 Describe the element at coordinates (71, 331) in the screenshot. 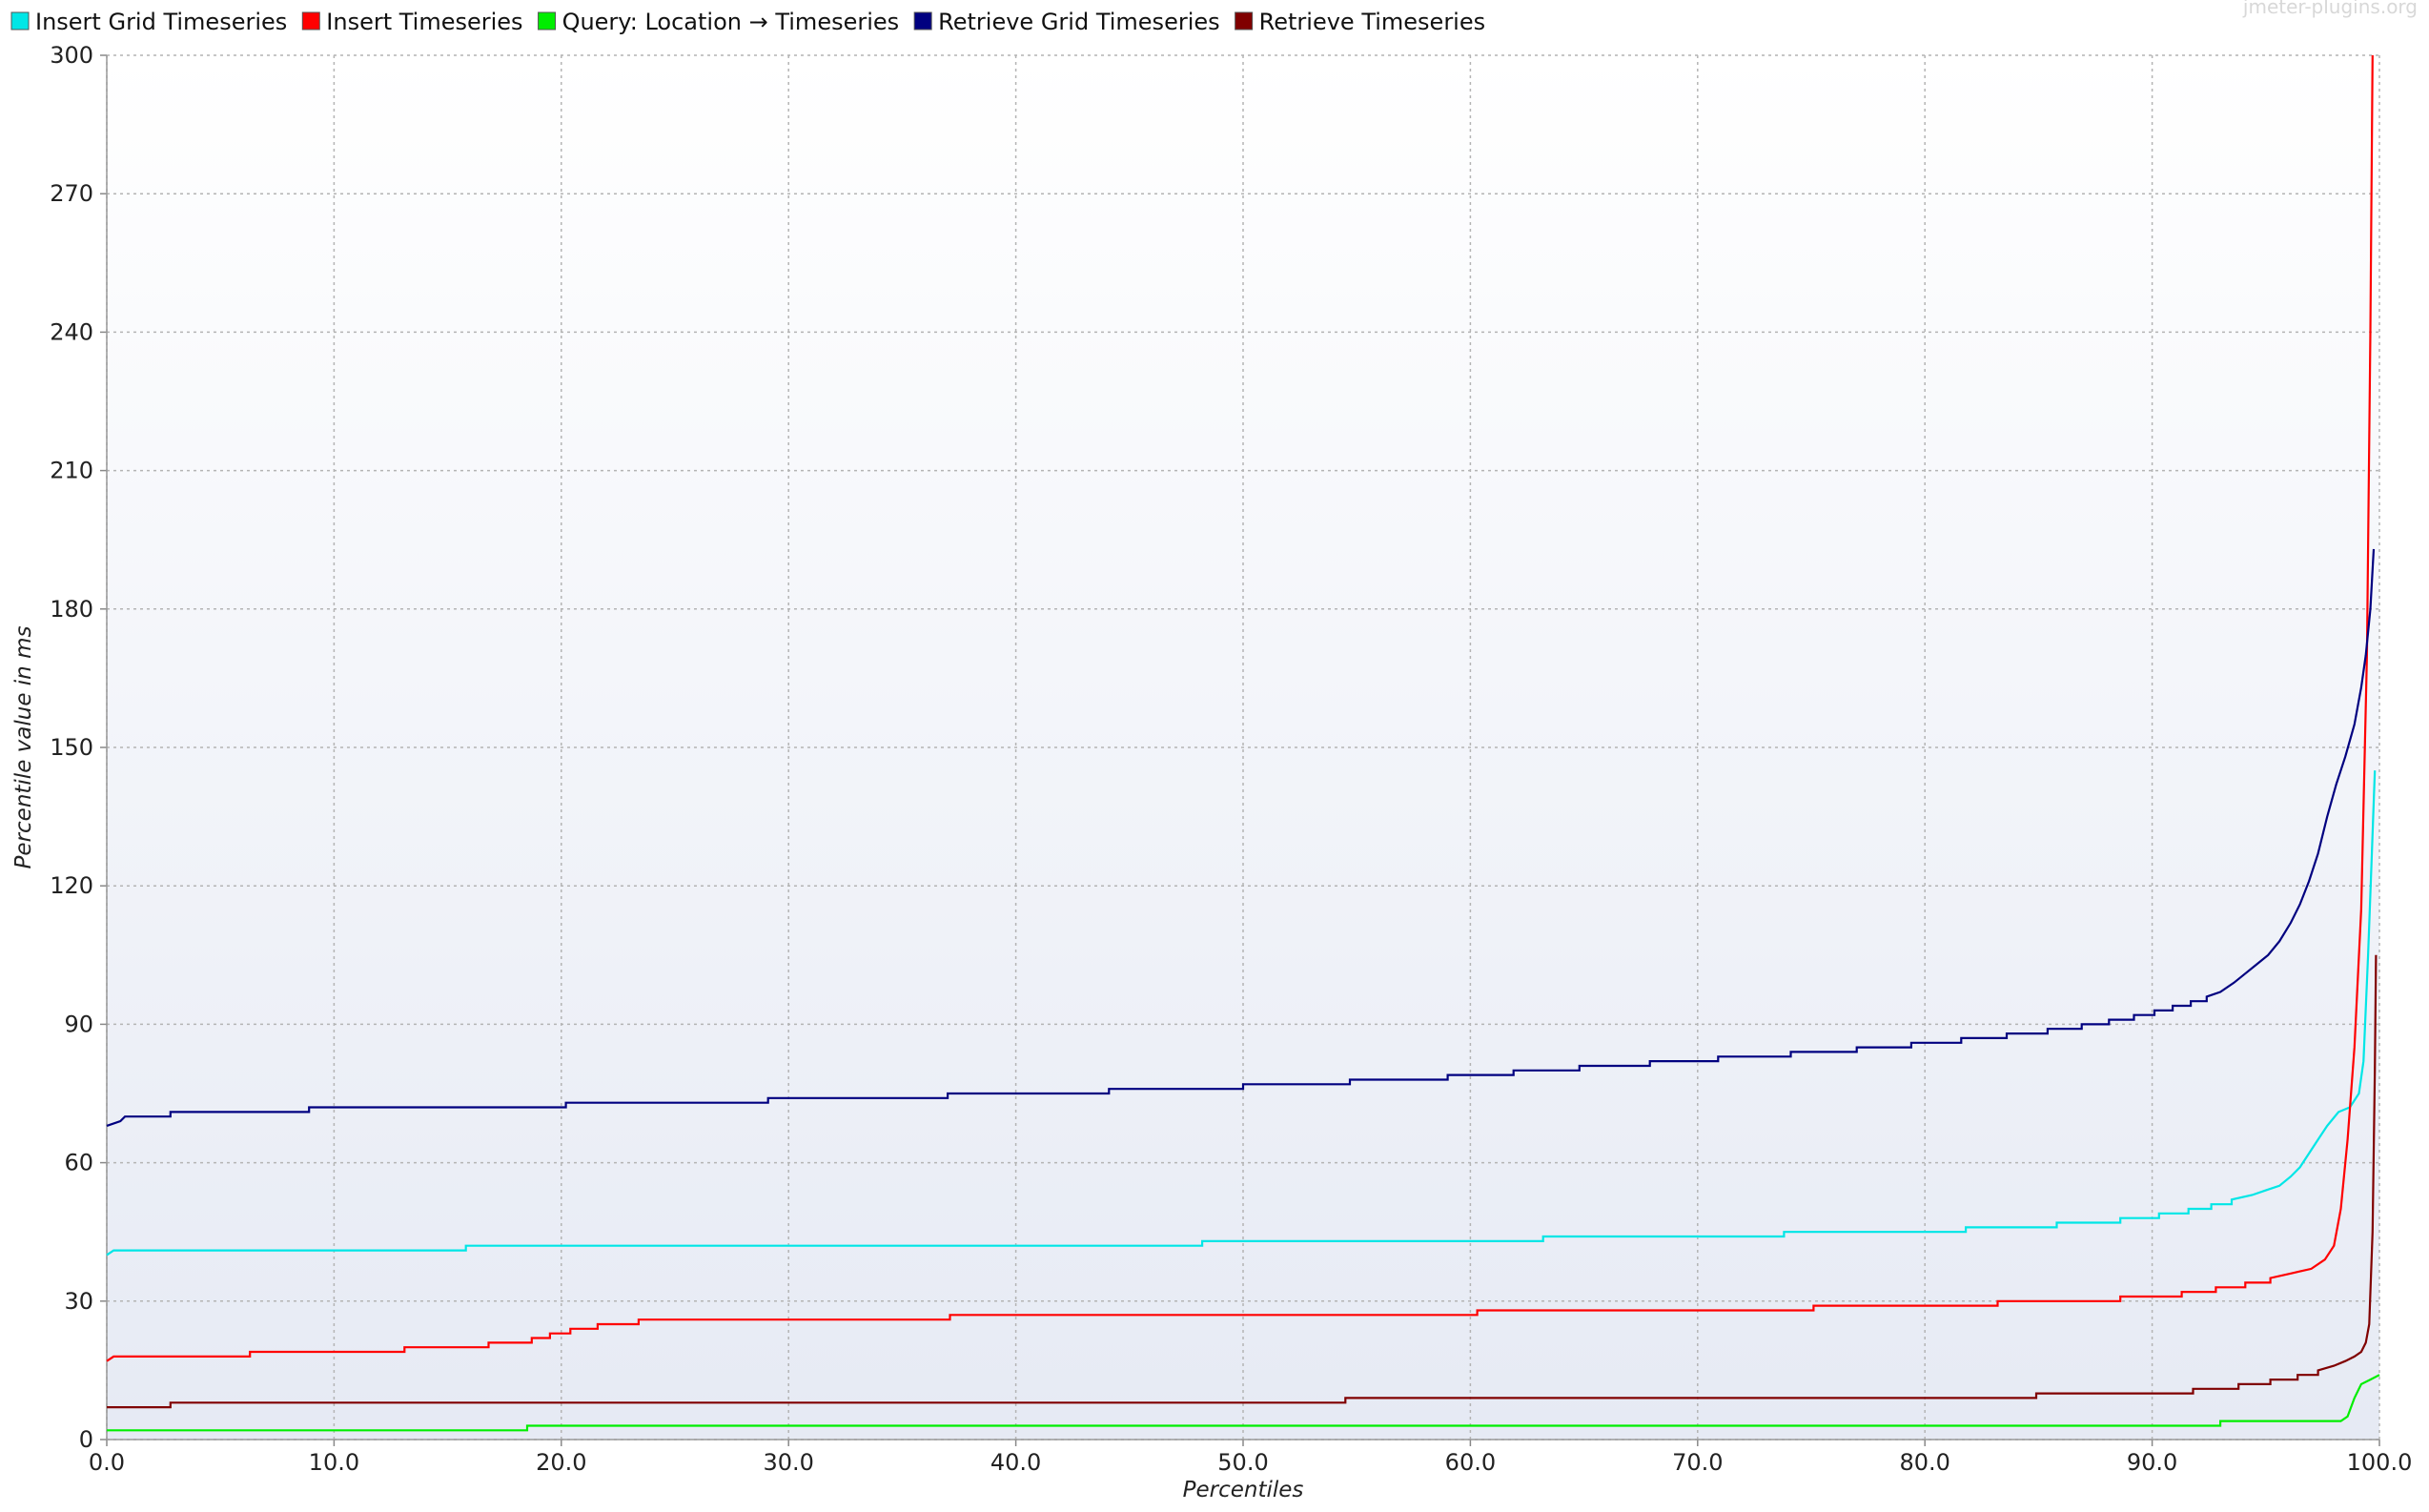

I see `y-tick-label: 240` at that location.